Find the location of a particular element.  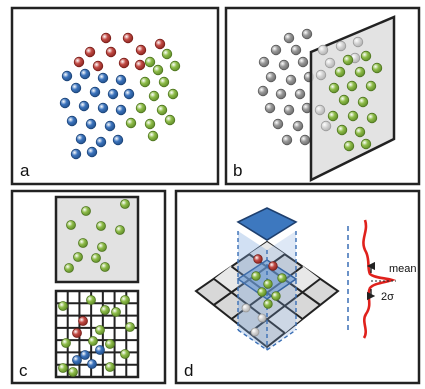

panel-d-top-box is located at coordinates (267, 224).